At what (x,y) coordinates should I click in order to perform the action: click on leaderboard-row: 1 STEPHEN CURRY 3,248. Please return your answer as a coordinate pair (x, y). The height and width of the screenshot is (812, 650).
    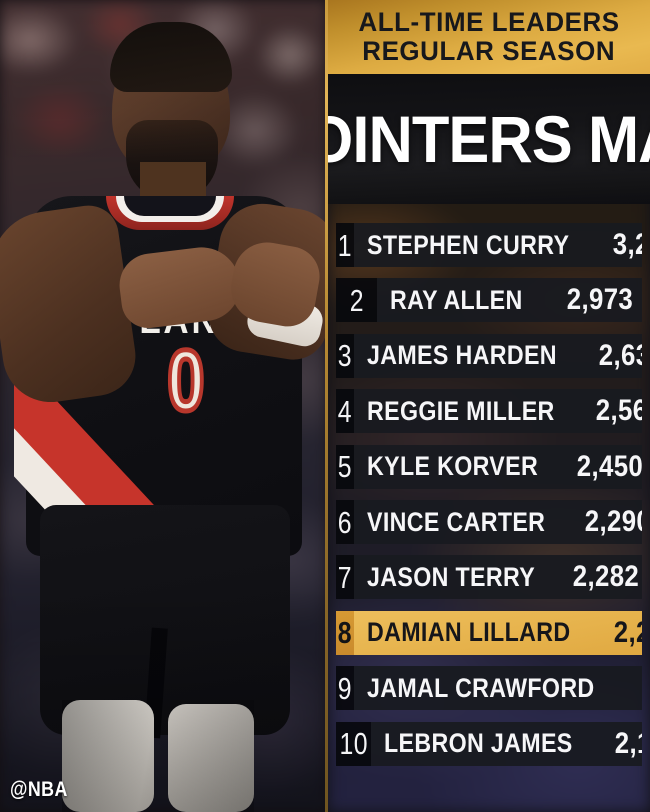
    Looking at the image, I should click on (489, 245).